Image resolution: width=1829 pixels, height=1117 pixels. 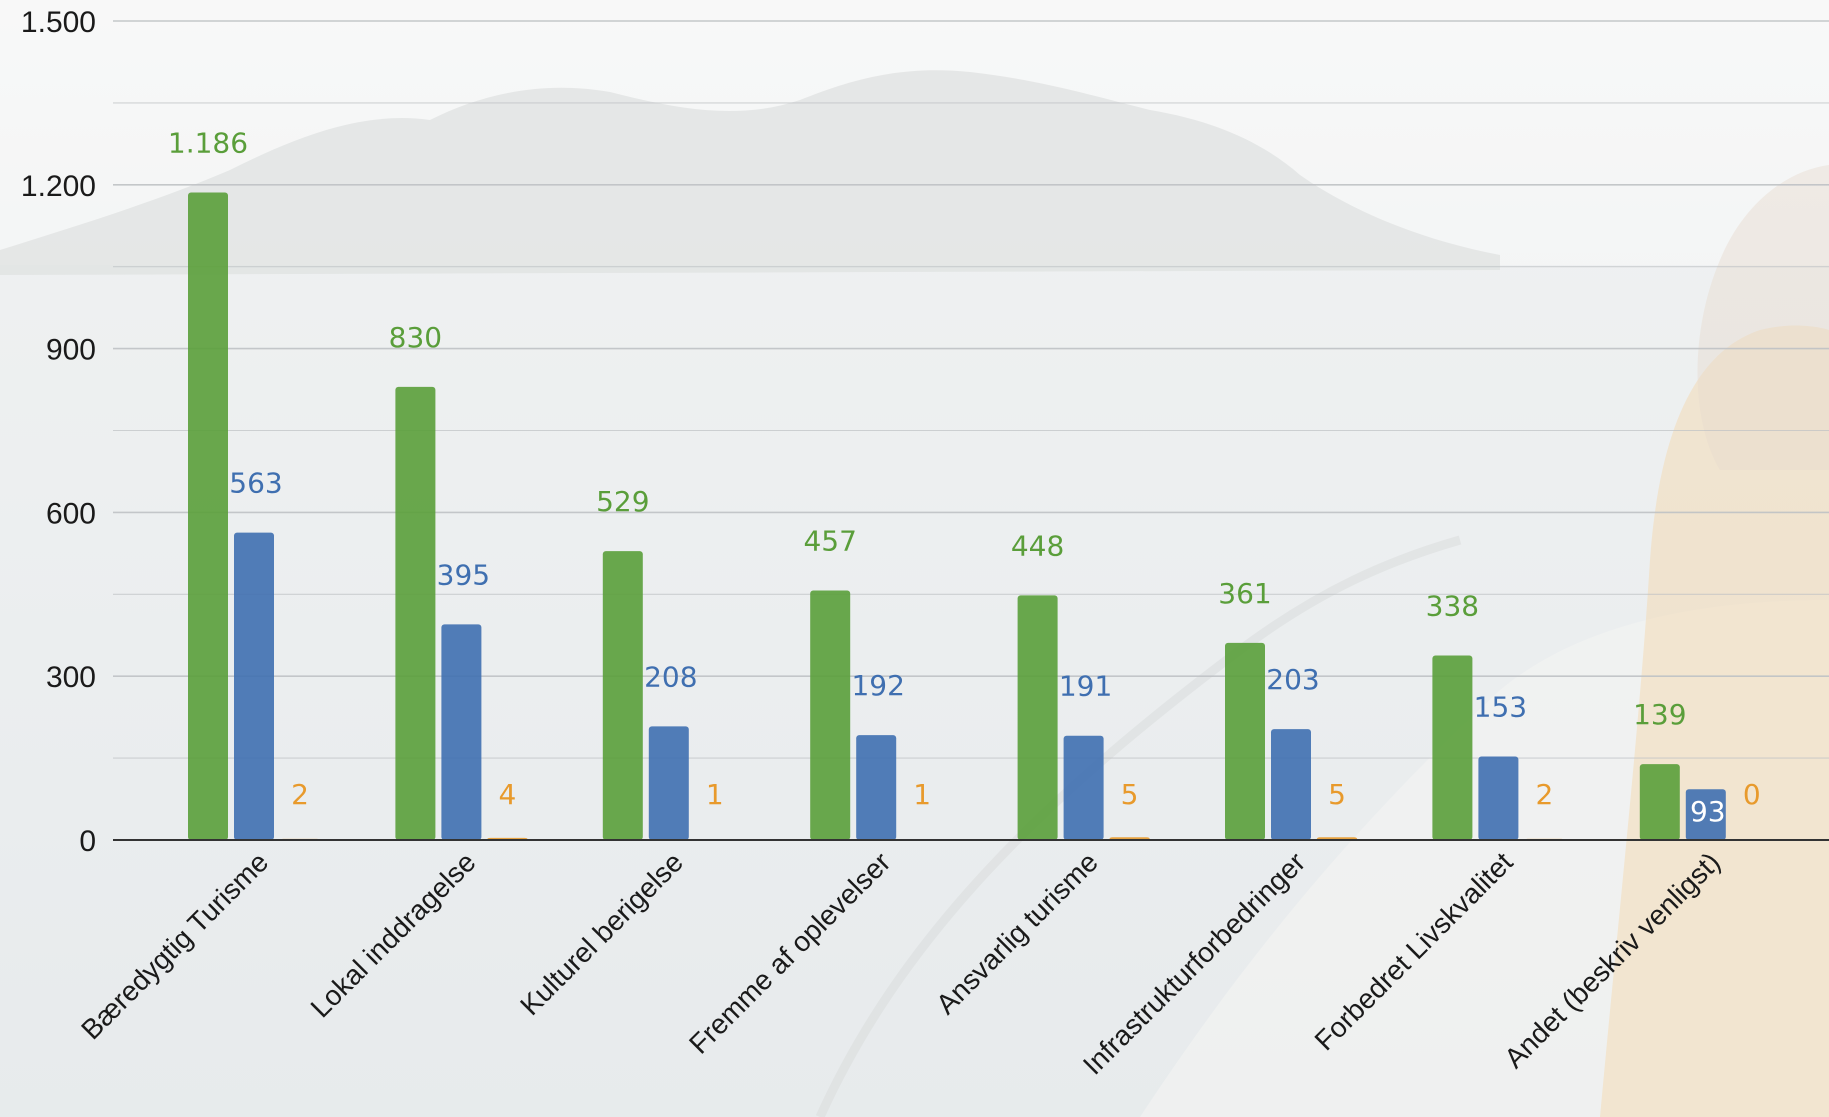 I want to click on data-label: 139, so click(x=1659, y=714).